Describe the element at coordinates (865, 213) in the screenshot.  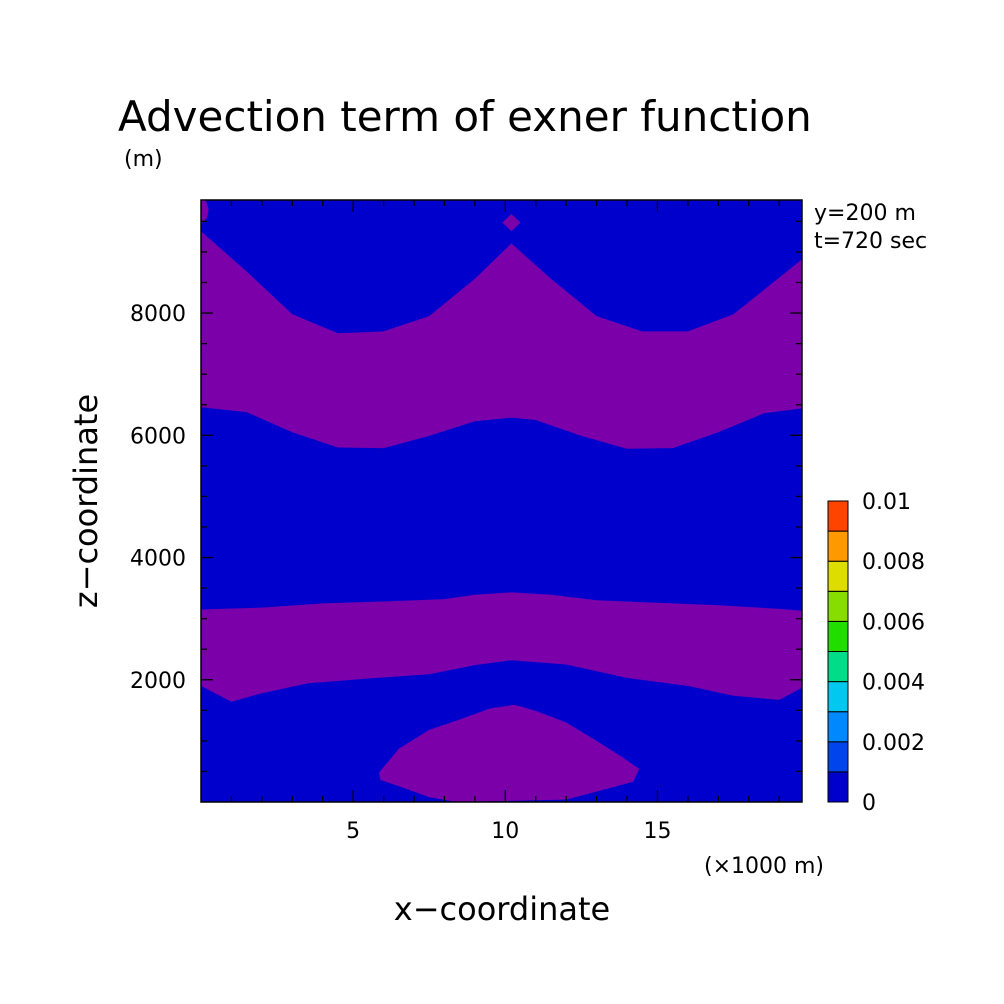
I see `time-annotation-y: y=200 m` at that location.